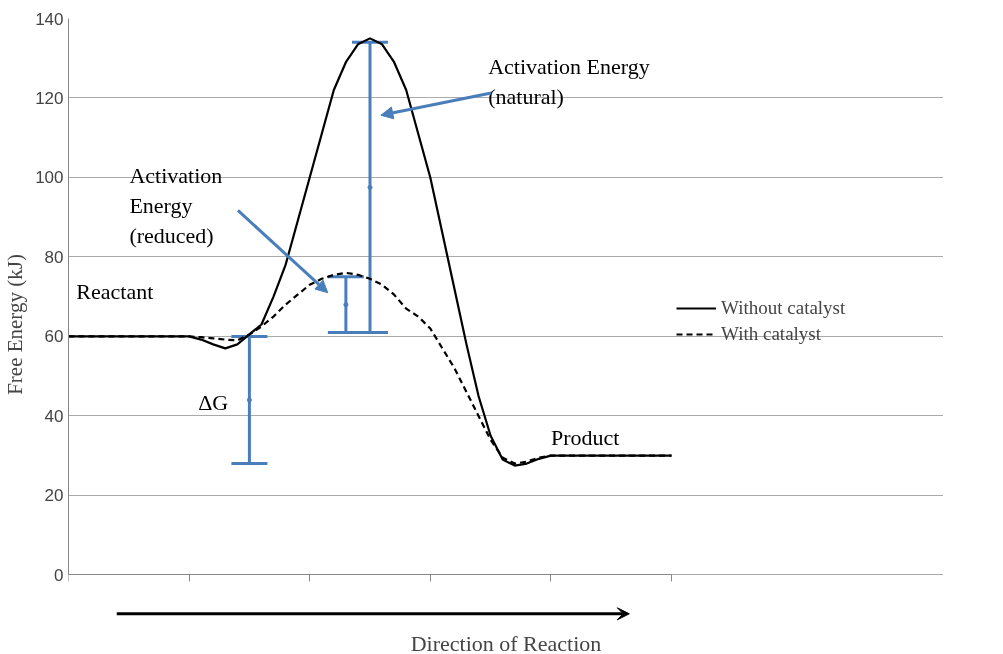  I want to click on annotation: ΔG, so click(213, 402).